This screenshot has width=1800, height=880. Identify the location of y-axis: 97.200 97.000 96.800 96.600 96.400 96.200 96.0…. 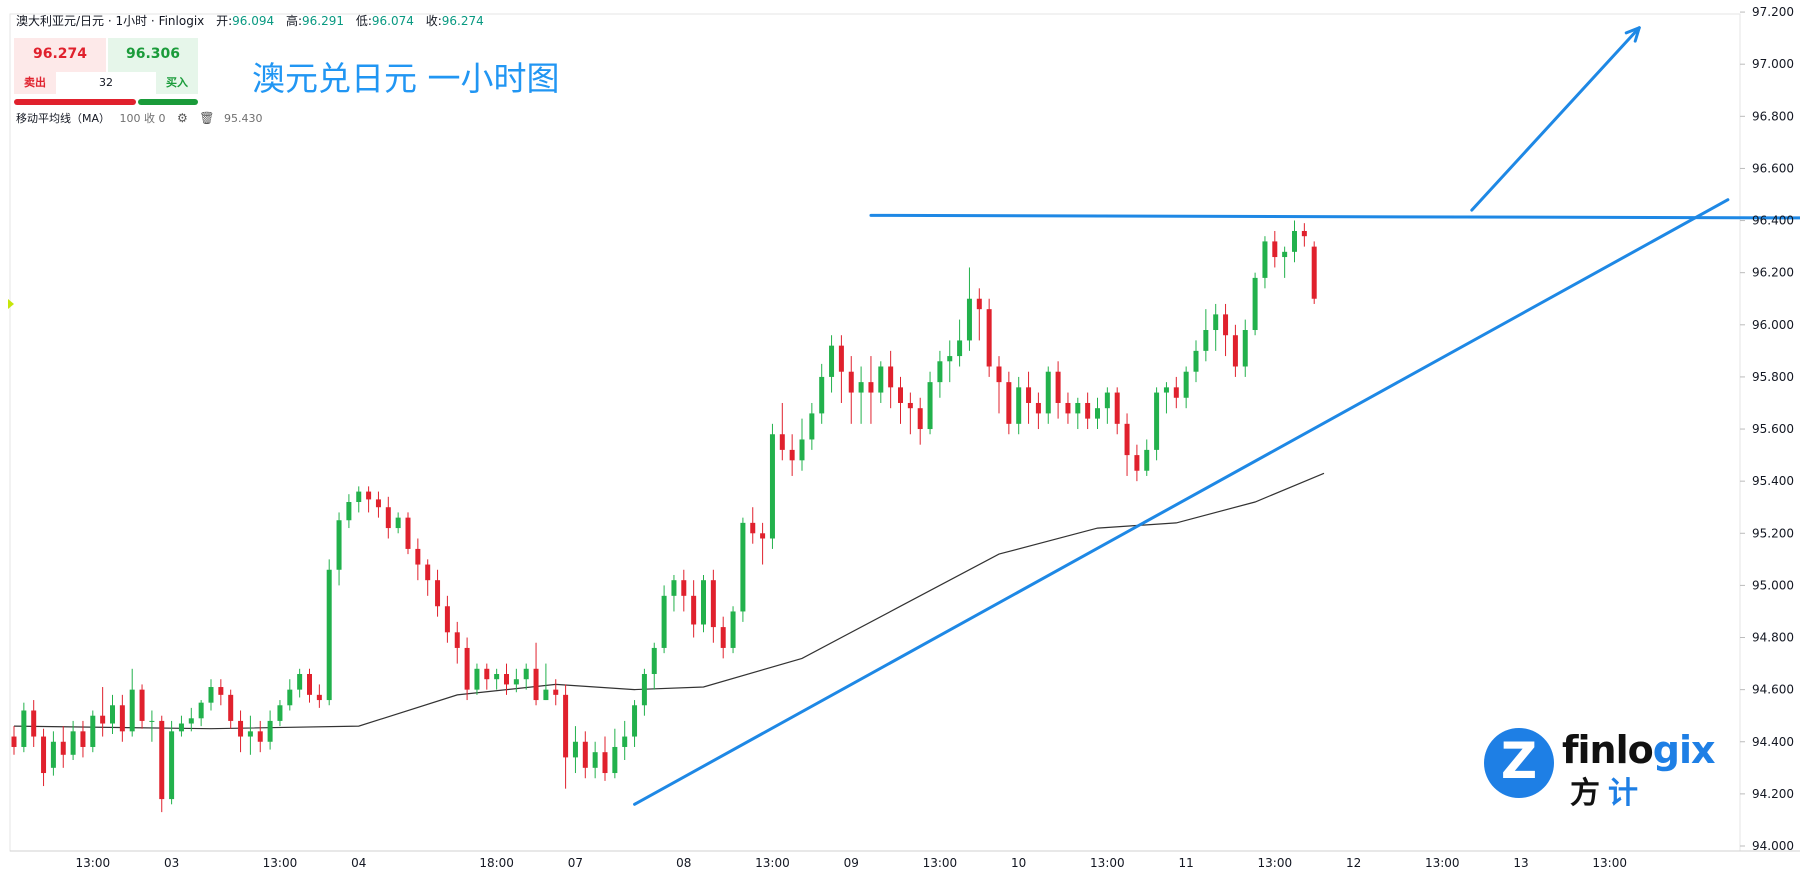
(1767, 429).